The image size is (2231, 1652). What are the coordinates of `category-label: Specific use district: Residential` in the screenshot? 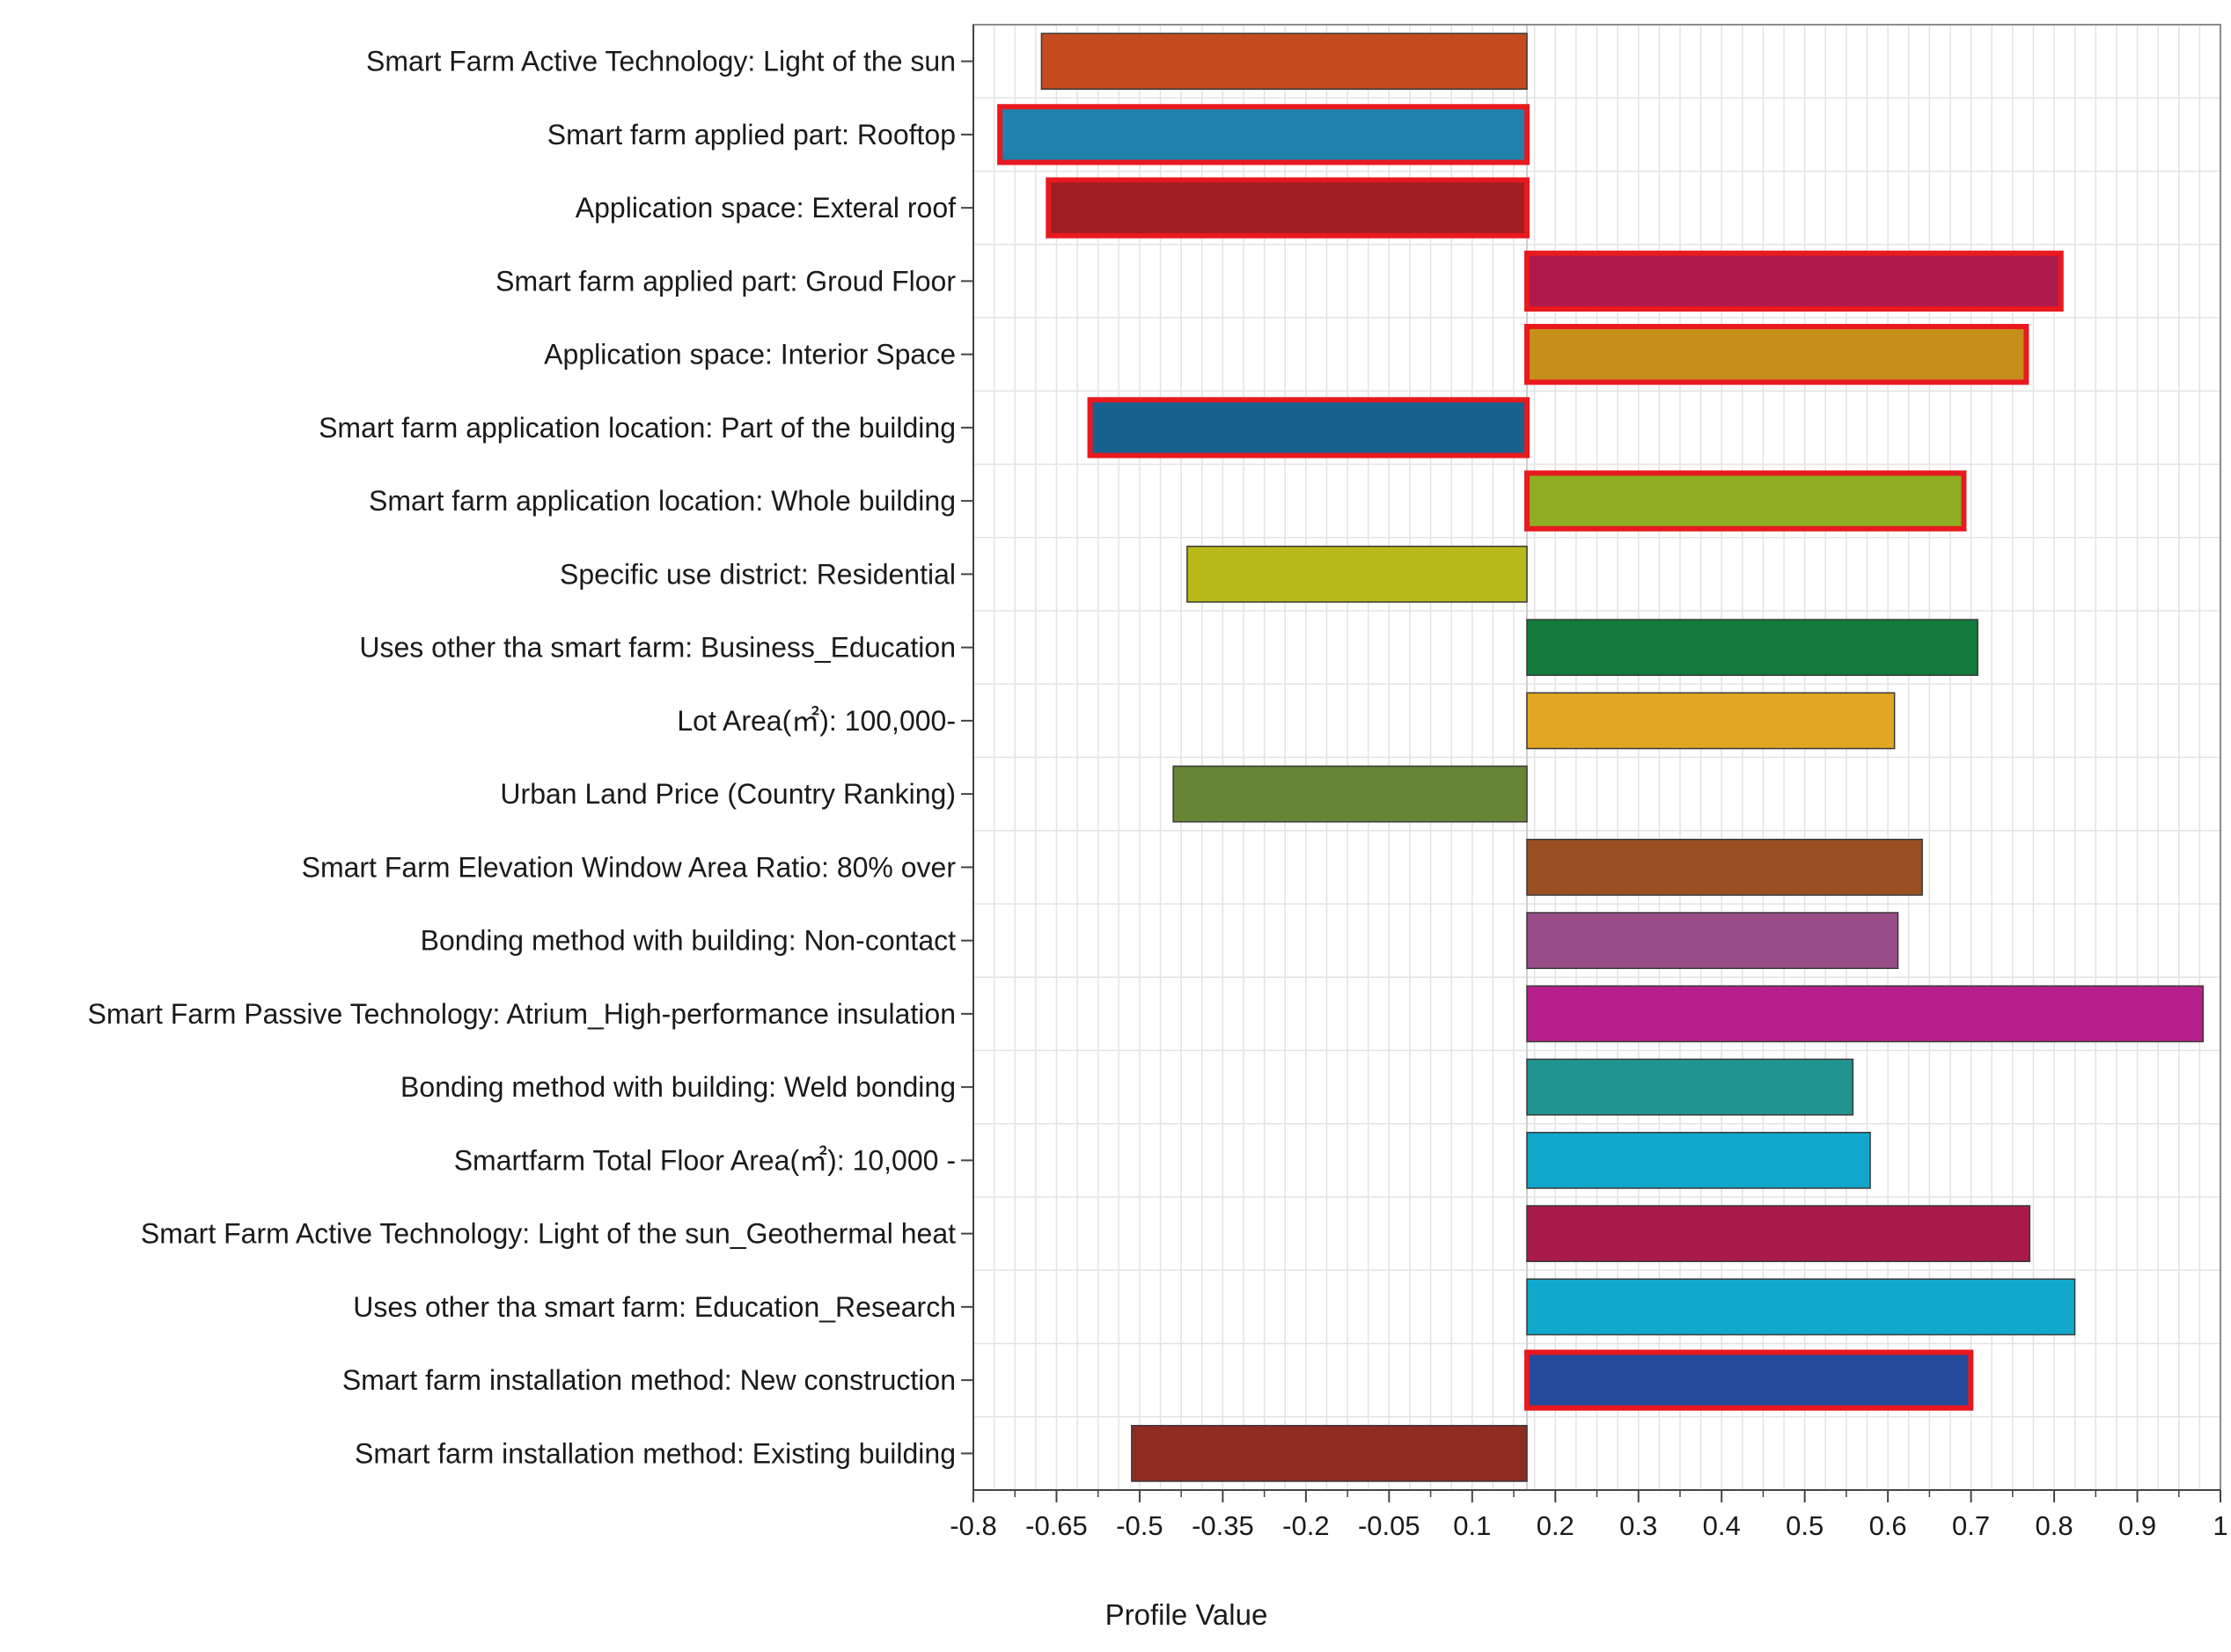 It's located at (758, 574).